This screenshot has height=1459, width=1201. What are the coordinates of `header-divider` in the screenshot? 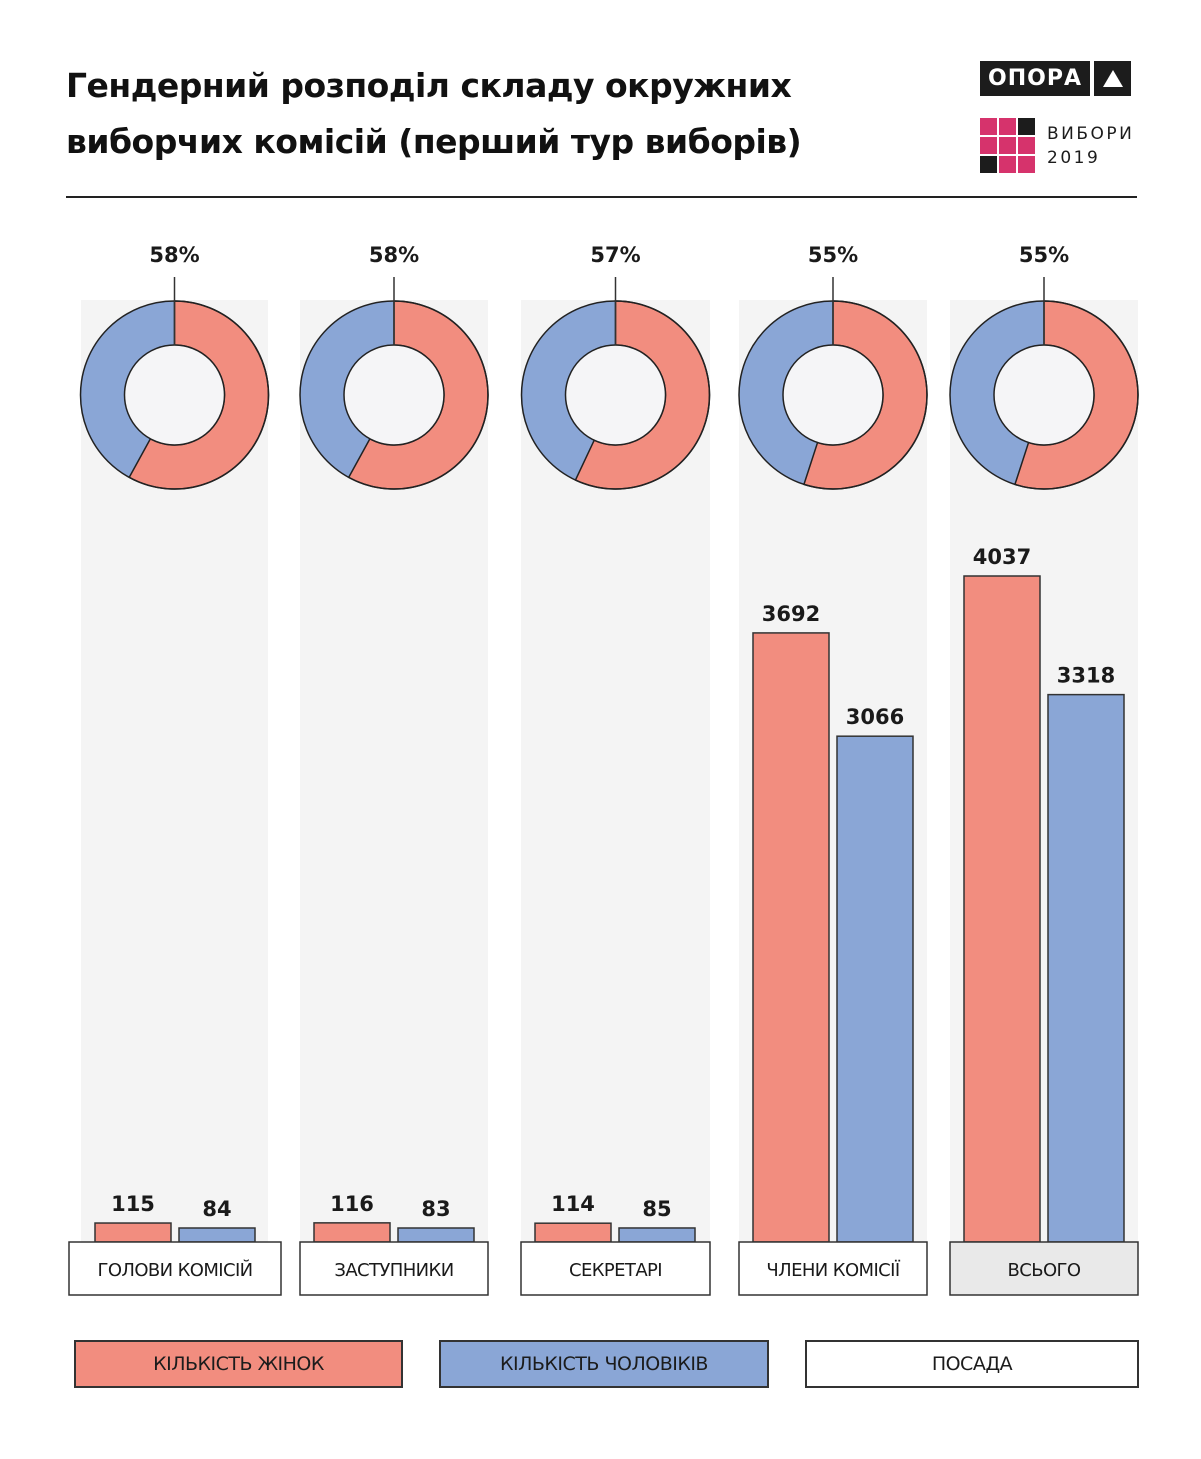 It's located at (601, 197).